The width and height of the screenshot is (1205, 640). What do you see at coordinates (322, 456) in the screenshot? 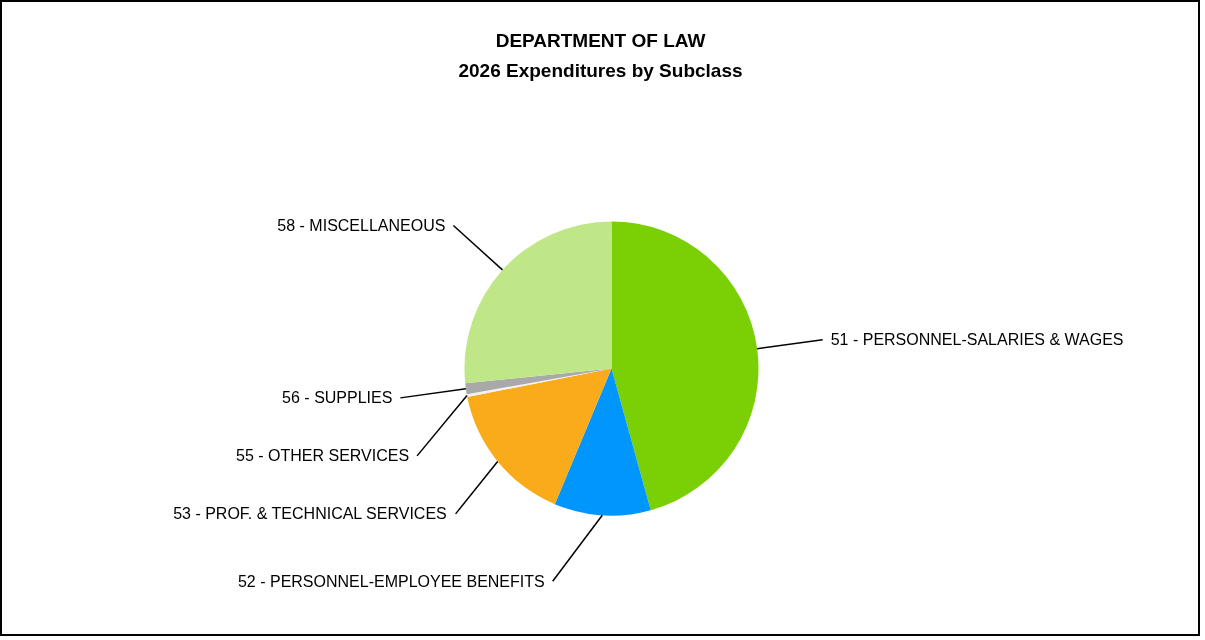
I see `slice-label: 55 - OTHER SERVICES` at bounding box center [322, 456].